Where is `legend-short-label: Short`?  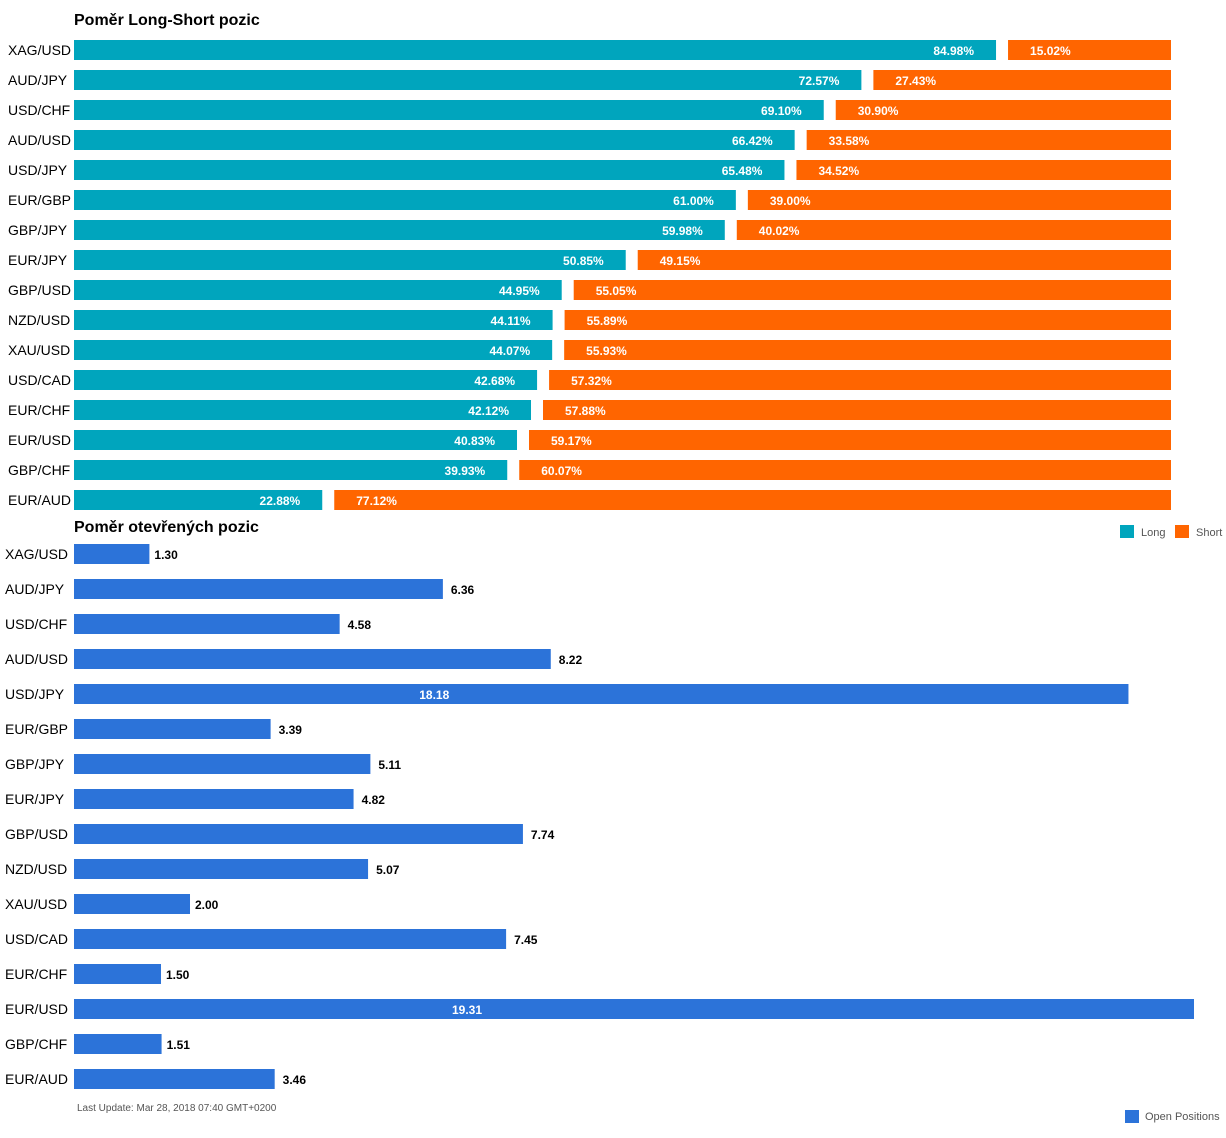
legend-short-label: Short is located at coordinates (1209, 533).